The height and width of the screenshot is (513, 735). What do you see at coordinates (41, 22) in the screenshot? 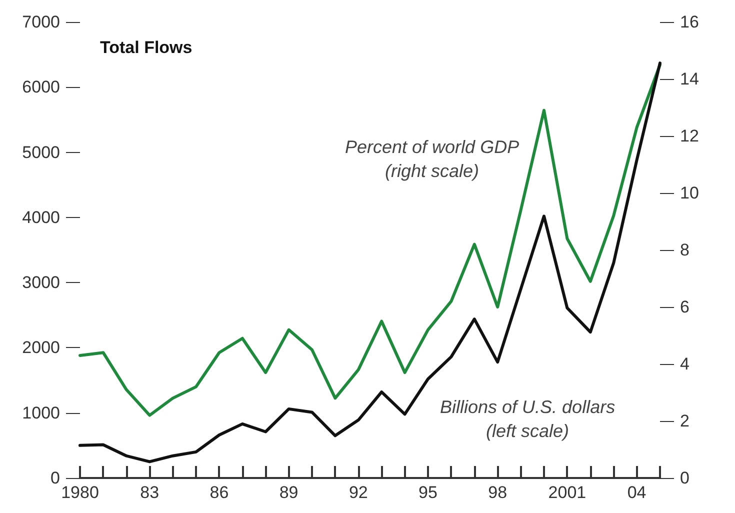
I see `y-tick-label: 7000` at bounding box center [41, 22].